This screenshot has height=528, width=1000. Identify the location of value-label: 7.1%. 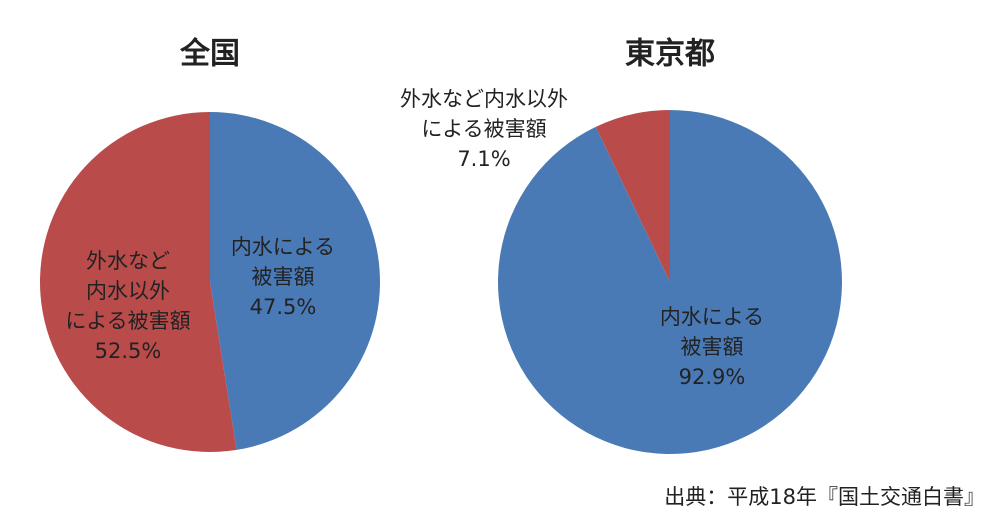
(483, 159).